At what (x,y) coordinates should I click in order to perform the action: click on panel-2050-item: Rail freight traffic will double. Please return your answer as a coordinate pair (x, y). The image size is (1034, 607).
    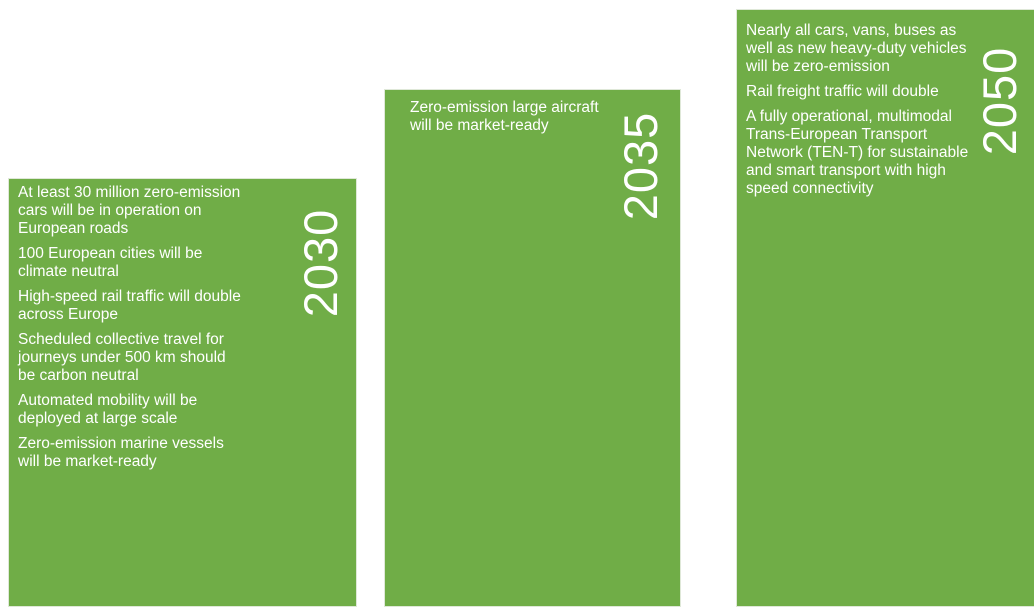
    Looking at the image, I should click on (842, 91).